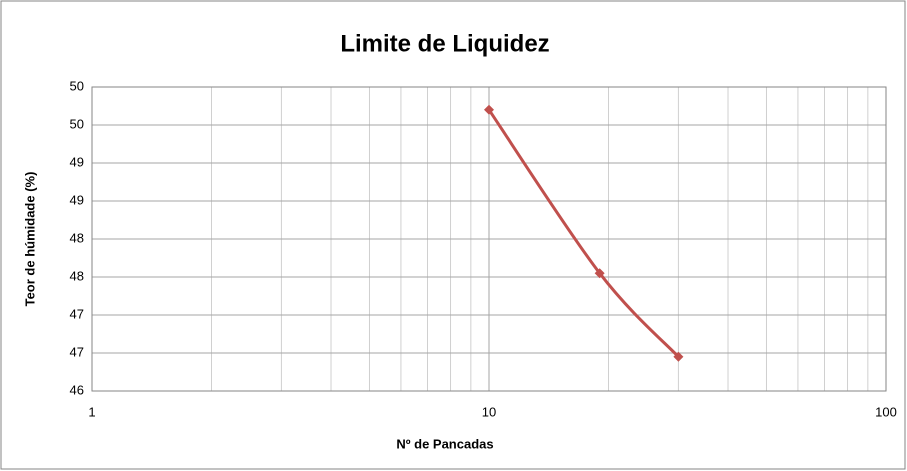 The width and height of the screenshot is (907, 471). Describe the element at coordinates (886, 411) in the screenshot. I see `x-tick-label: 100` at that location.